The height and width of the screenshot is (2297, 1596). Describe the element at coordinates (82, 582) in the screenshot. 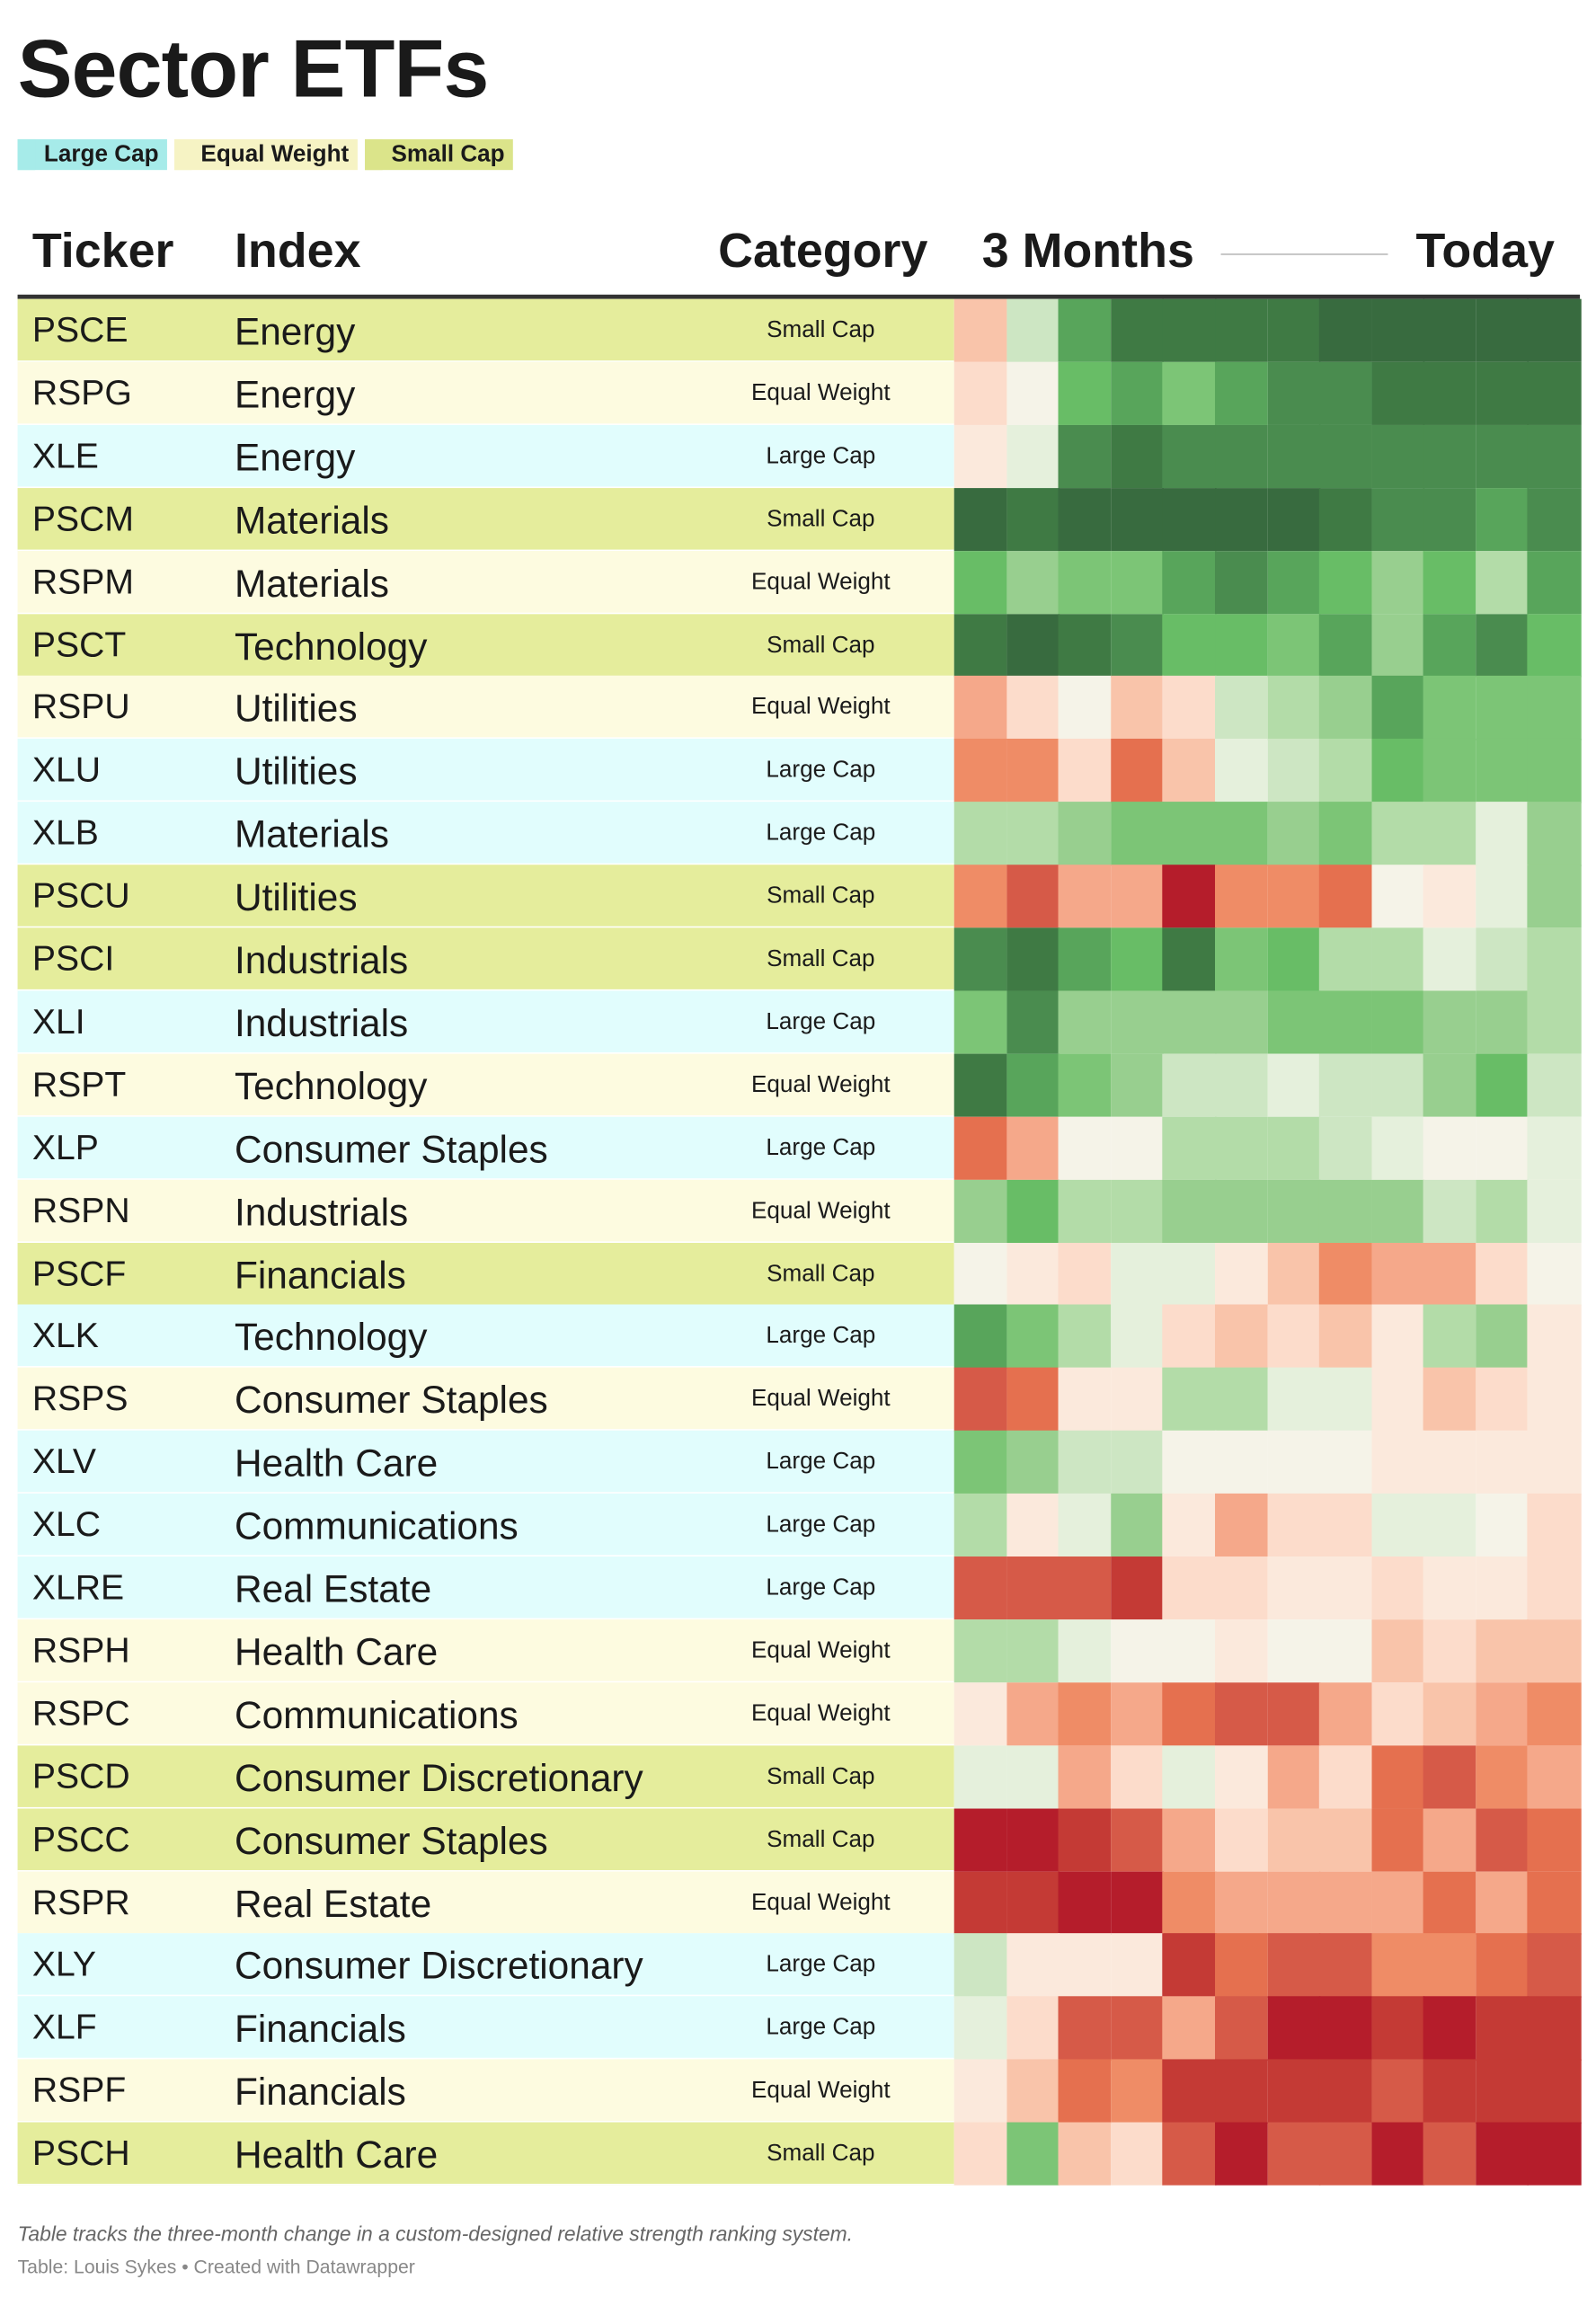

I see `ticker: RSPM` at that location.